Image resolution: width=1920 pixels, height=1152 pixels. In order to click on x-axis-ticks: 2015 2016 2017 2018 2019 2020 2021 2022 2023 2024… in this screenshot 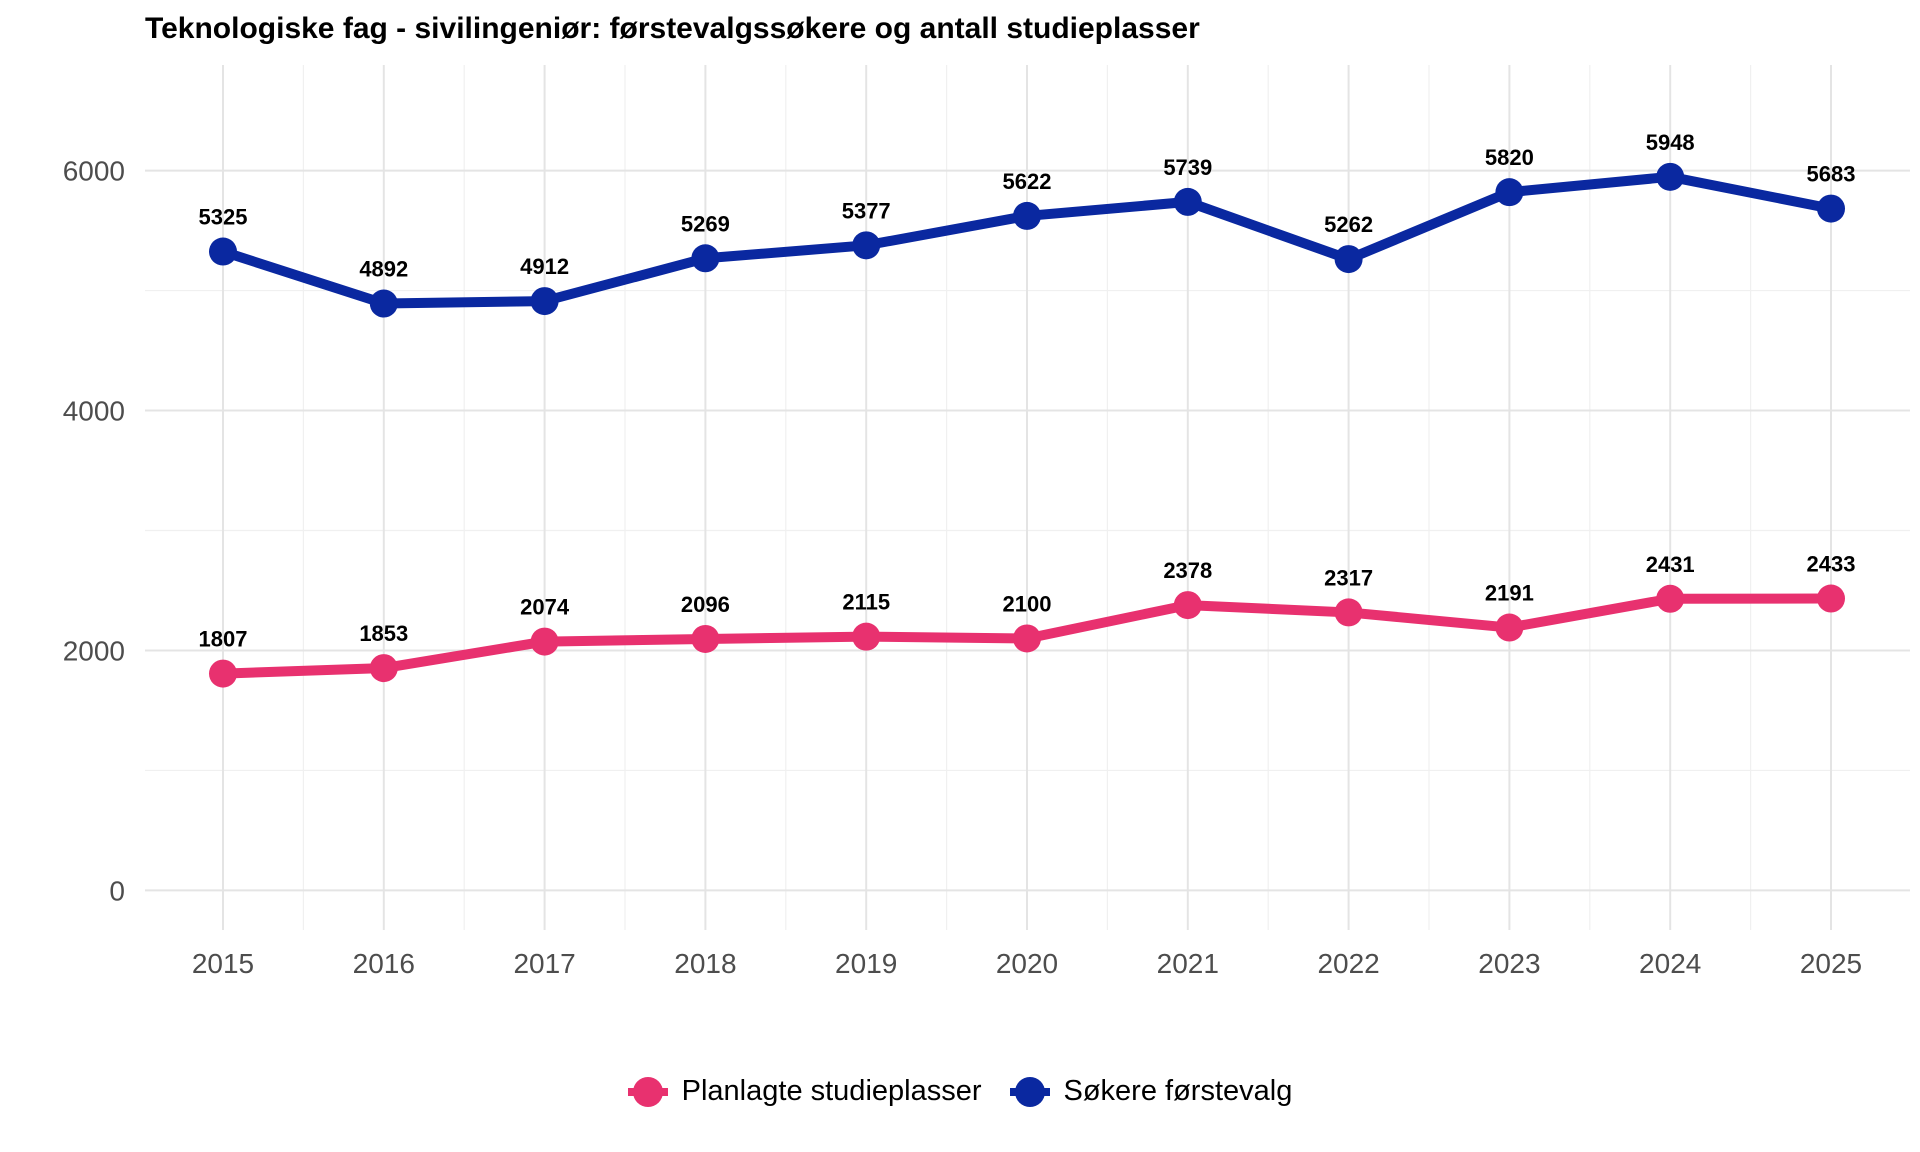, I will do `click(1027, 963)`.